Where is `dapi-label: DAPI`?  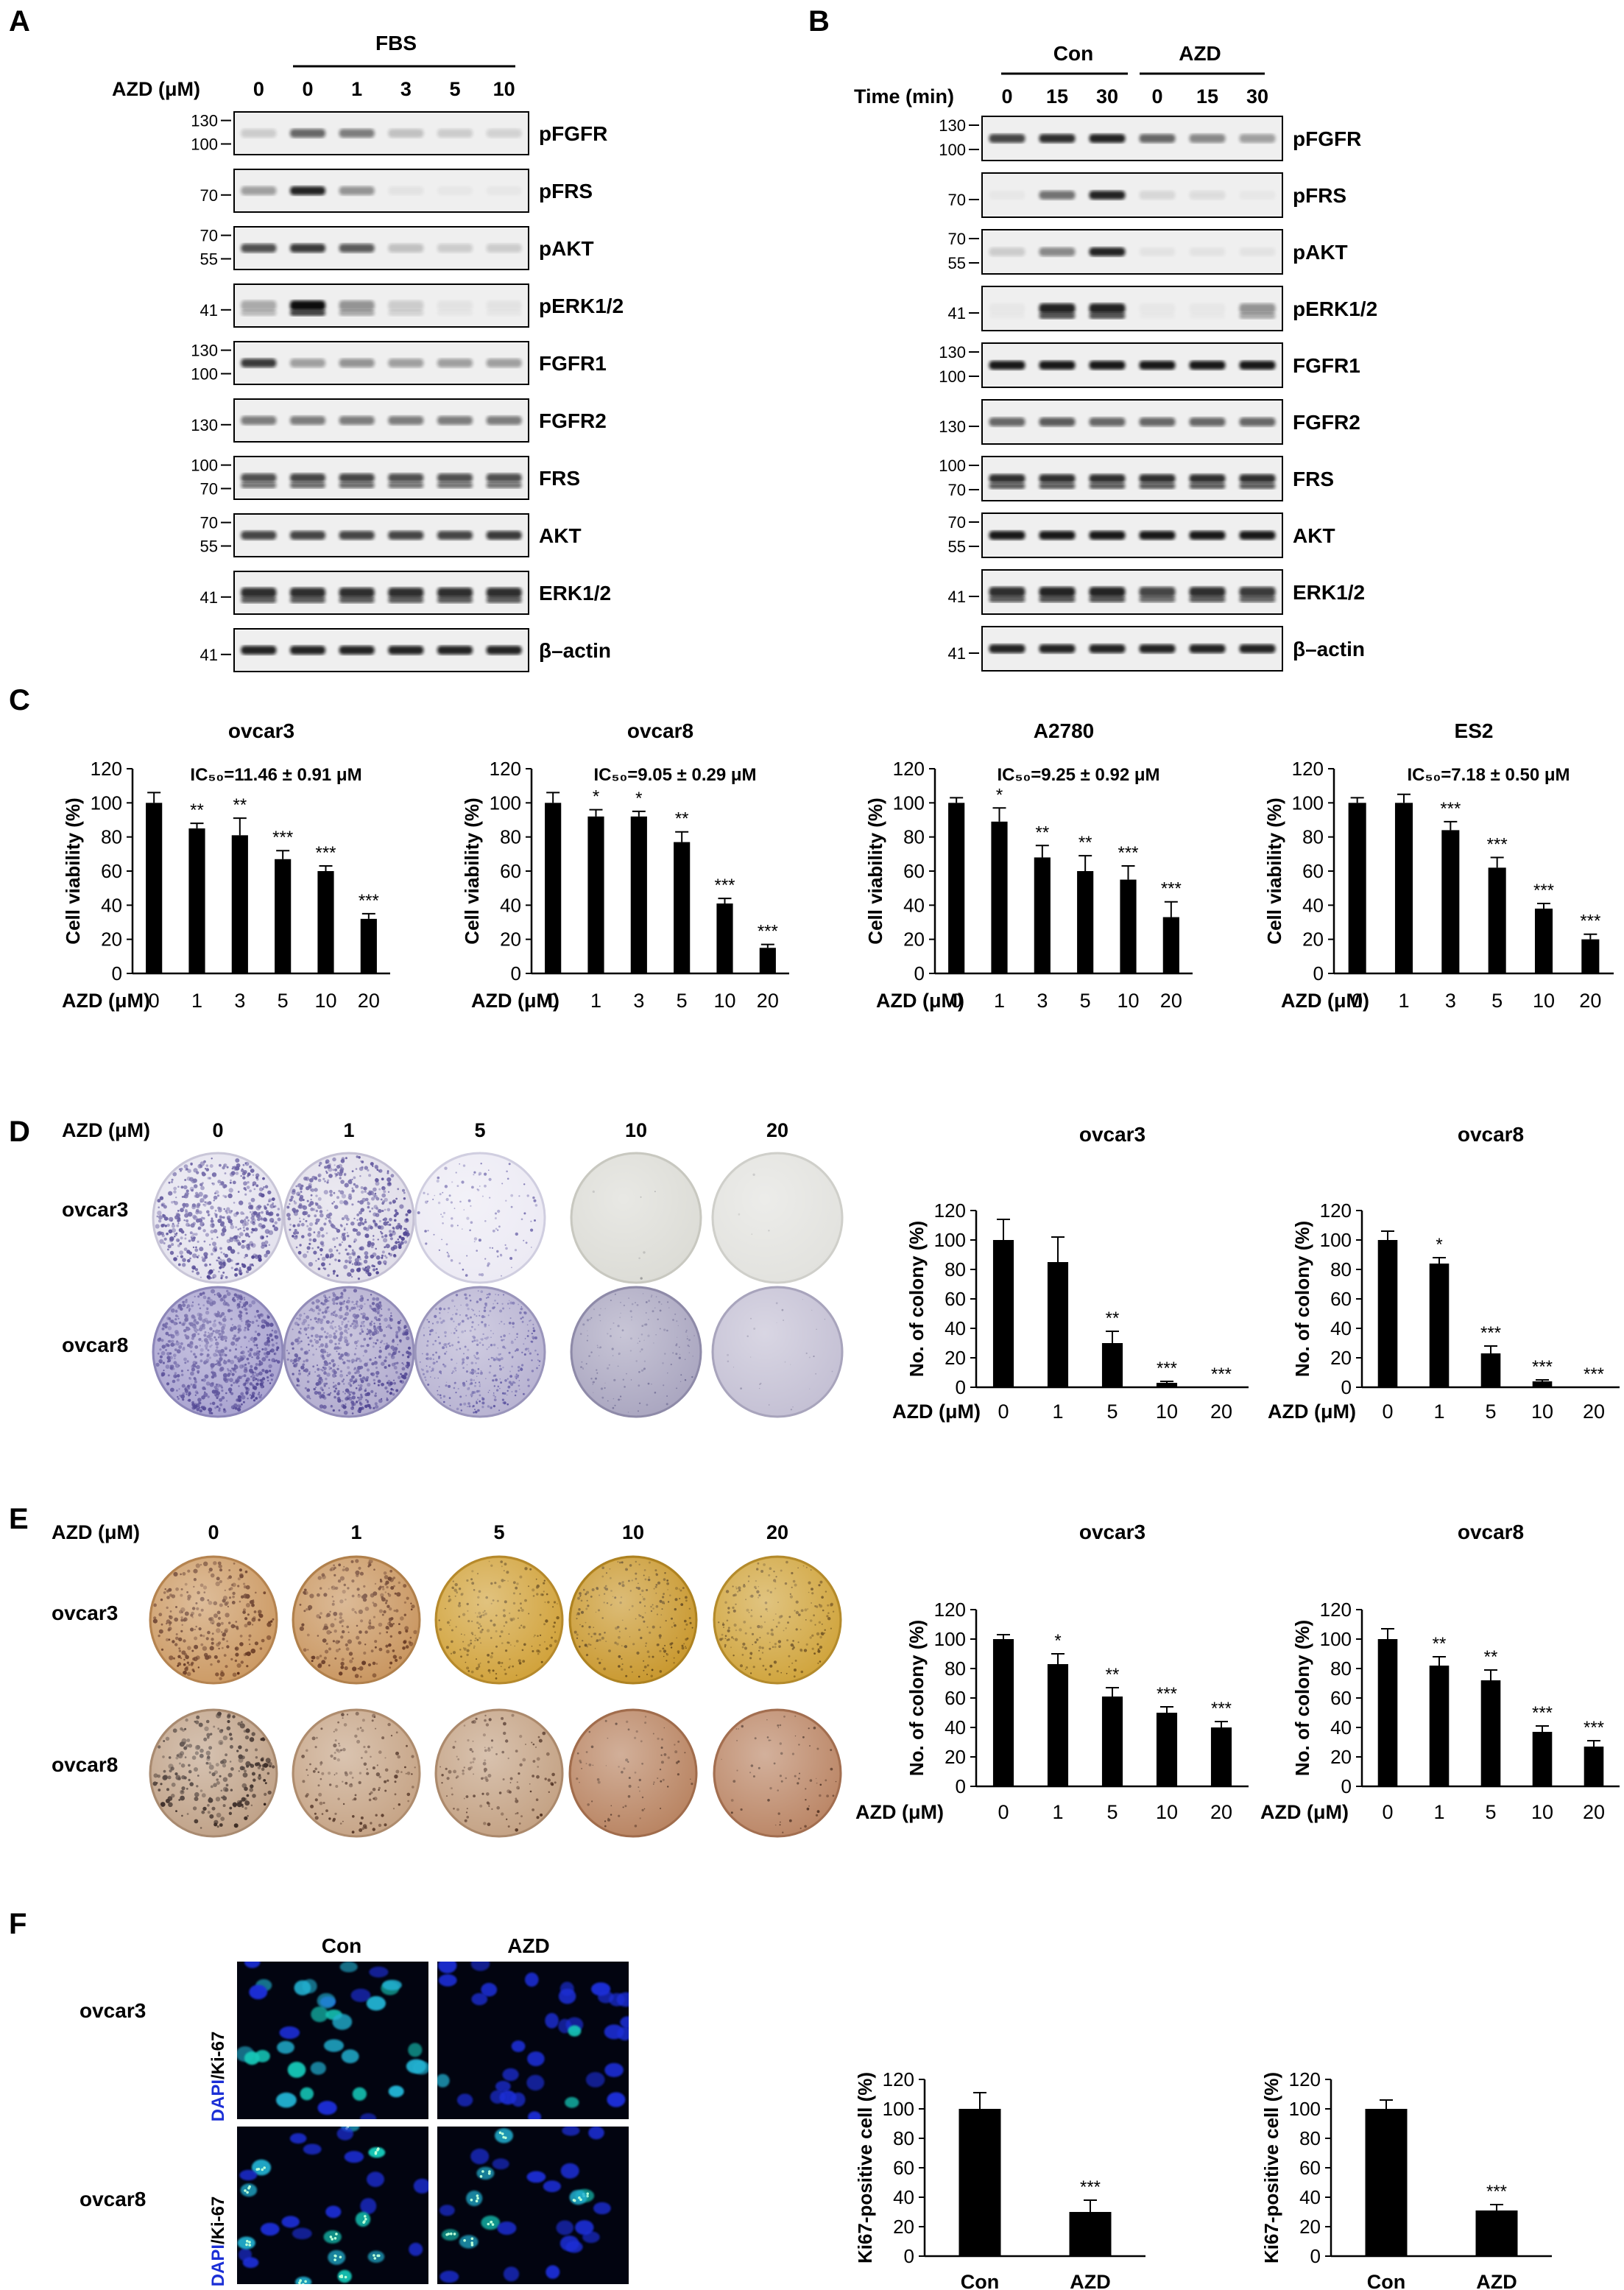
dapi-label: DAPI is located at coordinates (218, 2100).